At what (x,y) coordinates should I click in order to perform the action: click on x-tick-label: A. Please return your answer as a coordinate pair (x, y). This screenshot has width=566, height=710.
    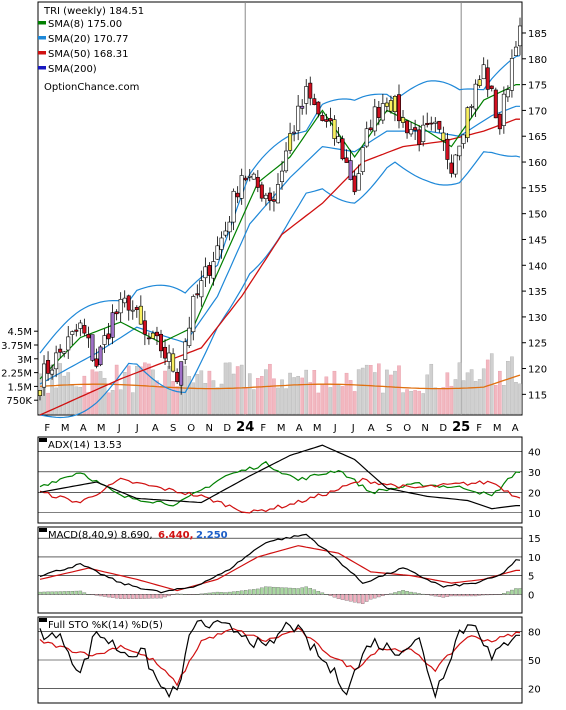
    Looking at the image, I should click on (299, 428).